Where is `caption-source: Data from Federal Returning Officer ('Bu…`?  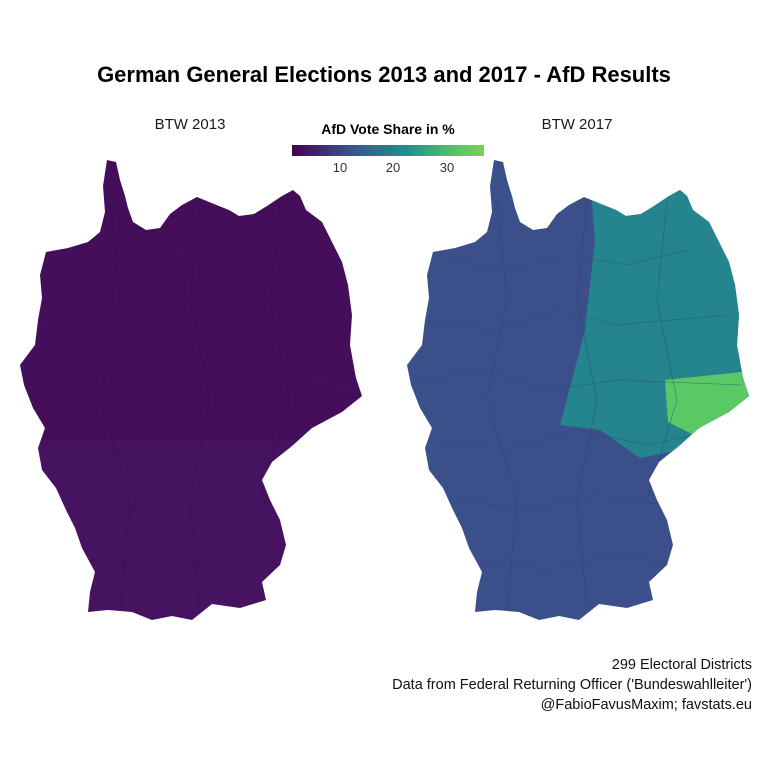
caption-source: Data from Federal Returning Officer ('Bu… is located at coordinates (572, 685).